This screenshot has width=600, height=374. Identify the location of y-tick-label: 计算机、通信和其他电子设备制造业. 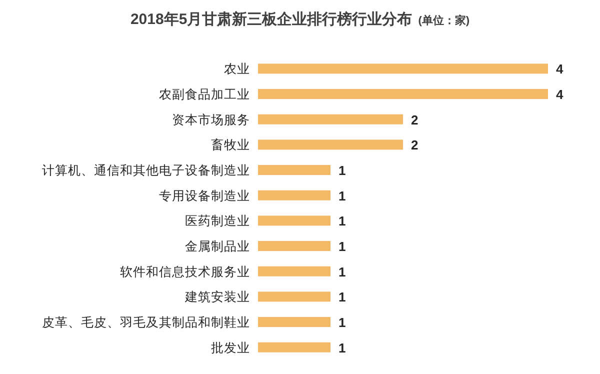
(146, 171).